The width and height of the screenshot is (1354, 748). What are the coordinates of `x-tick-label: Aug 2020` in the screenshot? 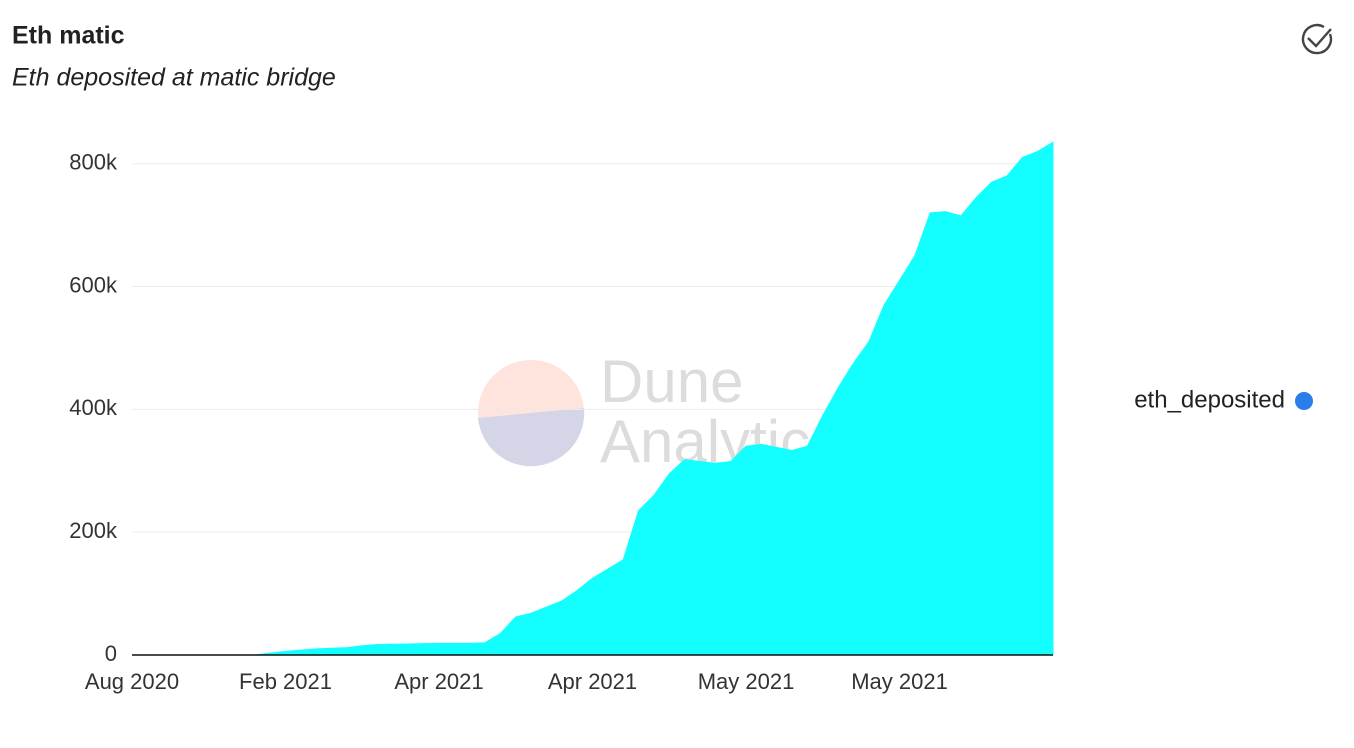 It's located at (132, 681).